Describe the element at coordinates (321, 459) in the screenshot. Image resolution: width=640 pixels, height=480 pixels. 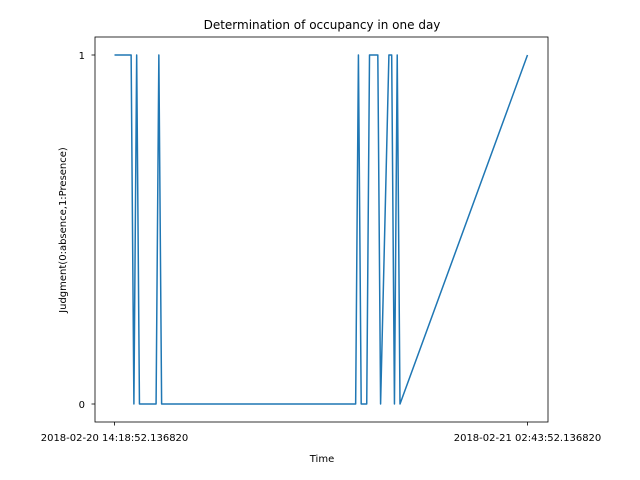
I see `x-axis-label: Time` at that location.